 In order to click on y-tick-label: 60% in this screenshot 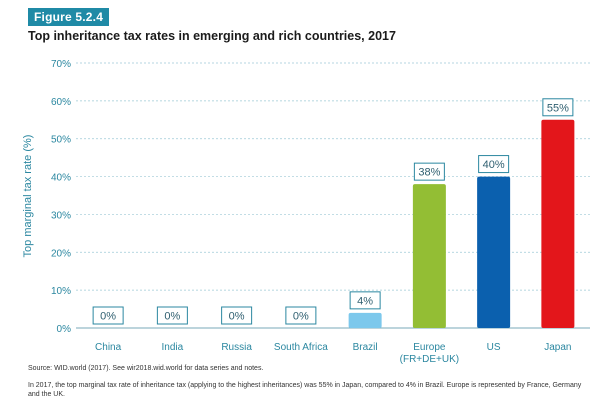, I will do `click(61, 102)`.